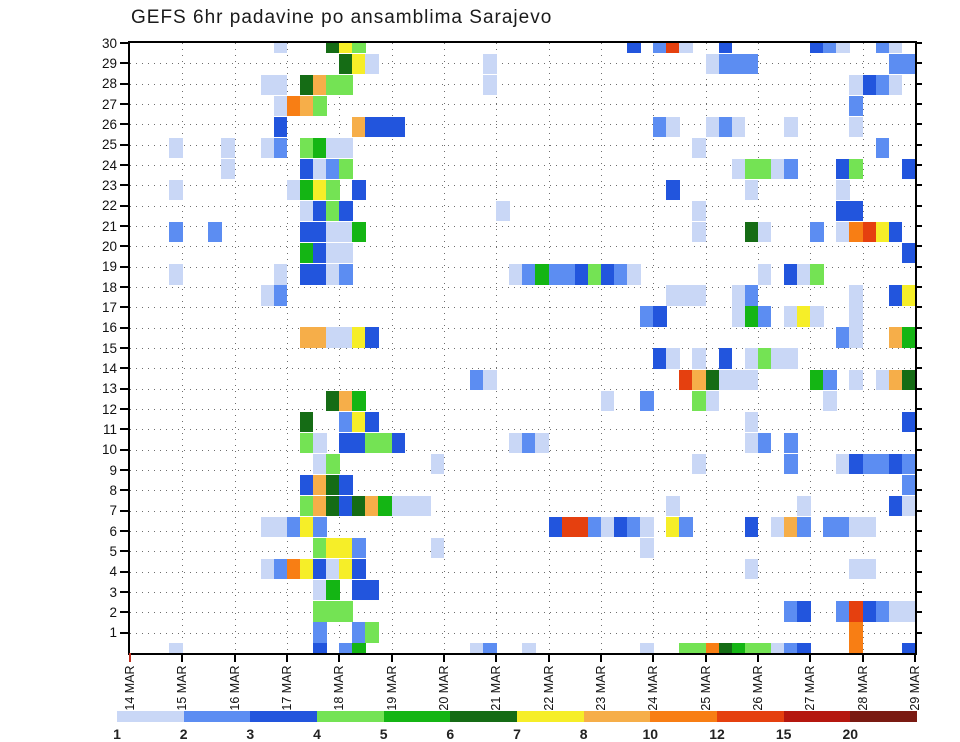 This screenshot has width=960, height=742. What do you see at coordinates (113, 592) in the screenshot?
I see `y-axis-label: 3` at bounding box center [113, 592].